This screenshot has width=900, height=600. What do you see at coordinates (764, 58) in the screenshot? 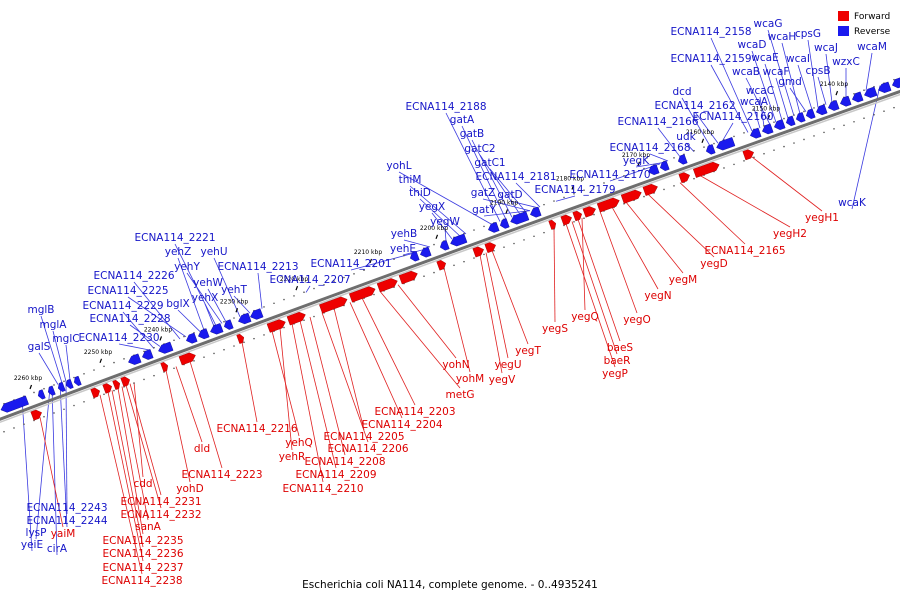
I see `reverse-gene-label: wcaE` at bounding box center [764, 58].